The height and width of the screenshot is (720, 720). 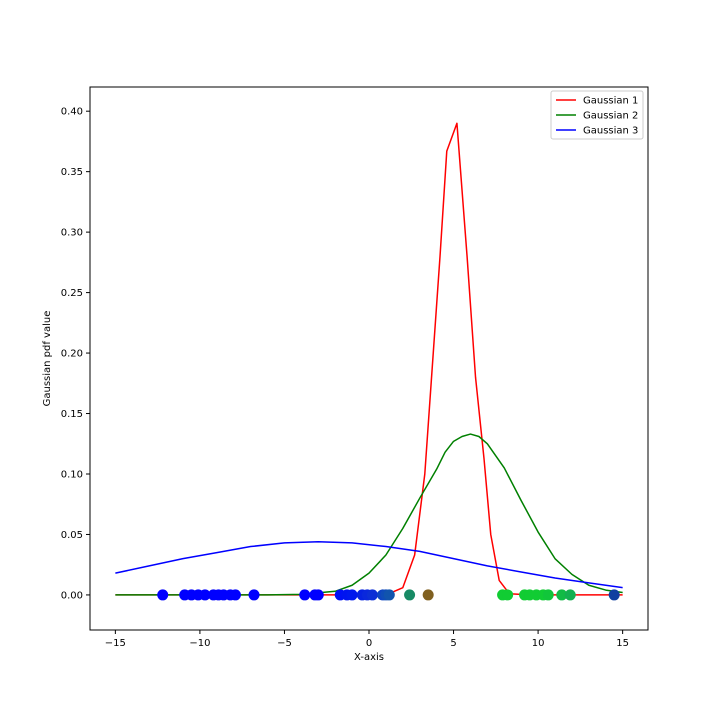 What do you see at coordinates (369, 657) in the screenshot?
I see `x-axis-label: X-axis` at bounding box center [369, 657].